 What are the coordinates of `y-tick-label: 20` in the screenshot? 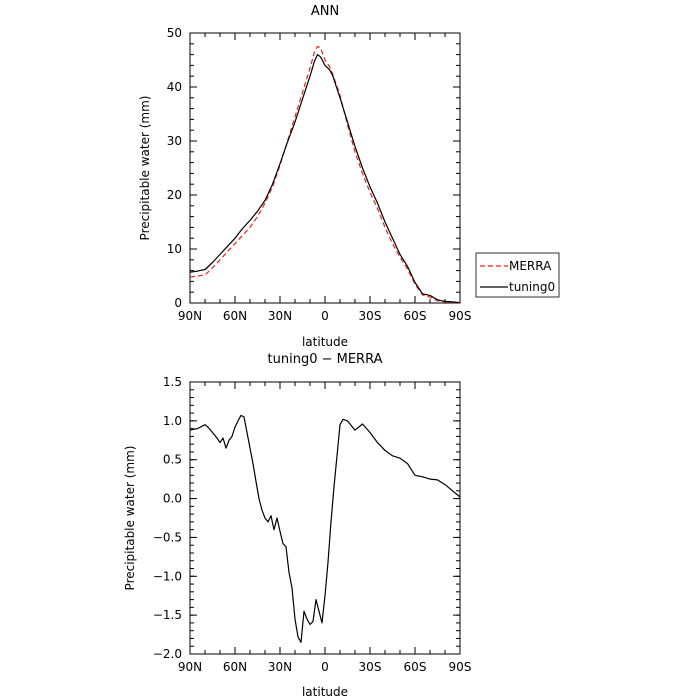 It's located at (174, 195).